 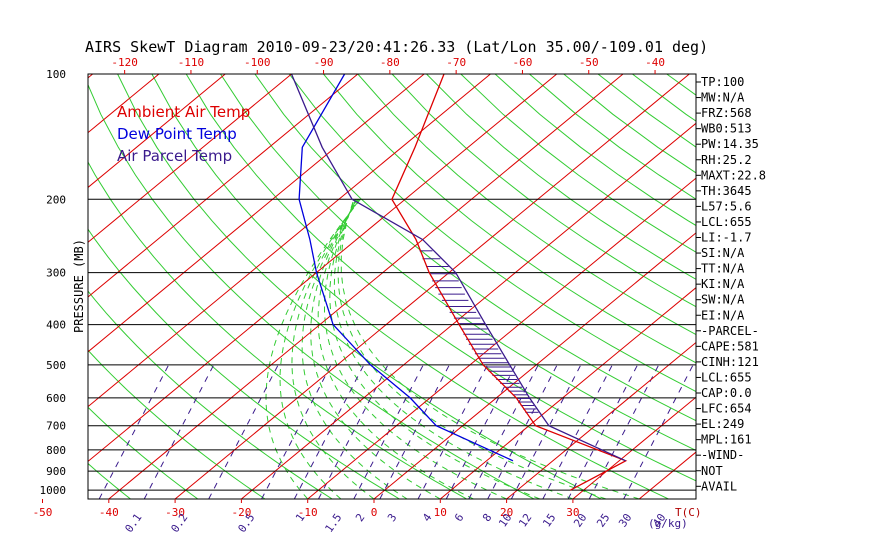 What do you see at coordinates (726, 206) in the screenshot?
I see `stat-label: L57:5.6` at bounding box center [726, 206].